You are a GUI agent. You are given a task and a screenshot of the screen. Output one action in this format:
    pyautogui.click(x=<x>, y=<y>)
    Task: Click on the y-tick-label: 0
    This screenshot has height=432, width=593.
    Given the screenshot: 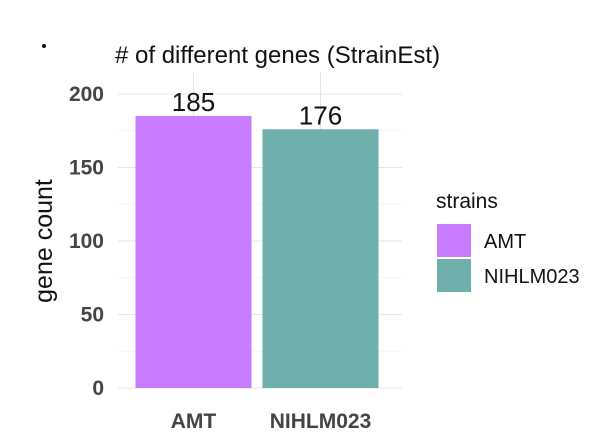 What is the action you would take?
    pyautogui.click(x=98, y=388)
    